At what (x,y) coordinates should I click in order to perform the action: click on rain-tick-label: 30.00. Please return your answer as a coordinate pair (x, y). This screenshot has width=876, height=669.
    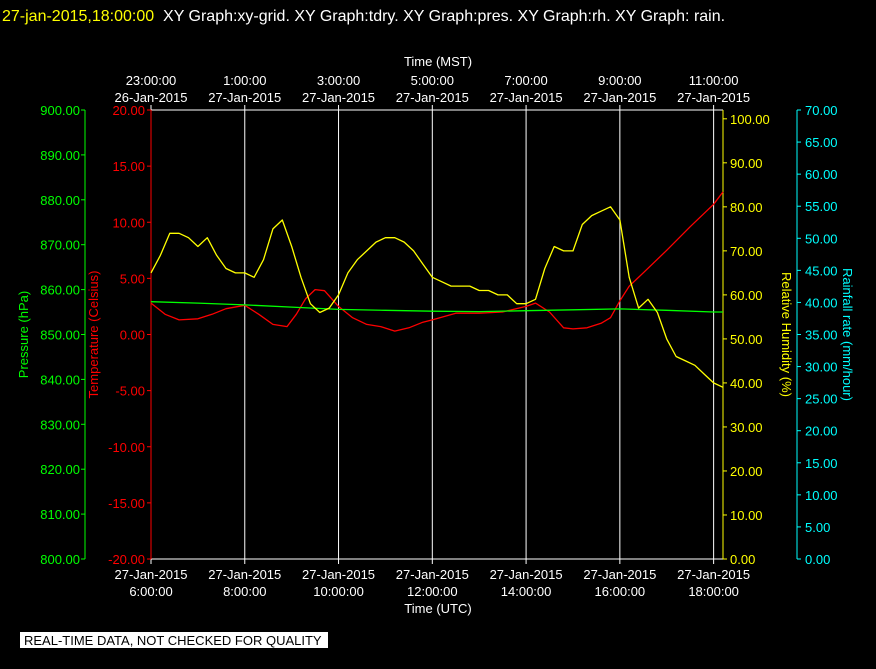
    Looking at the image, I should click on (821, 367).